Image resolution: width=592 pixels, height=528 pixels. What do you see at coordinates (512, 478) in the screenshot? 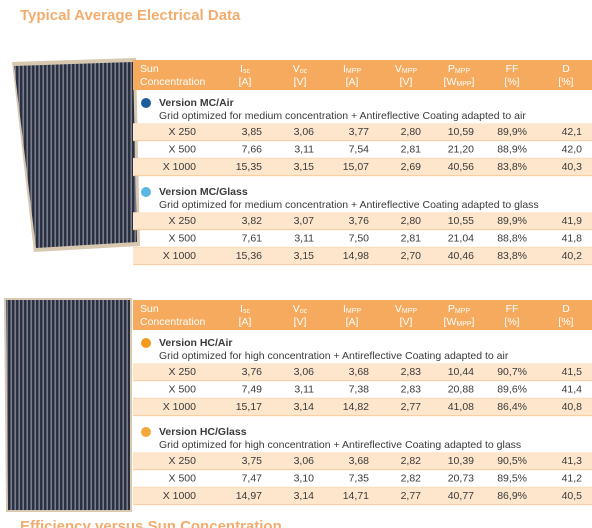
I see `cell-value: 89,5%` at bounding box center [512, 478].